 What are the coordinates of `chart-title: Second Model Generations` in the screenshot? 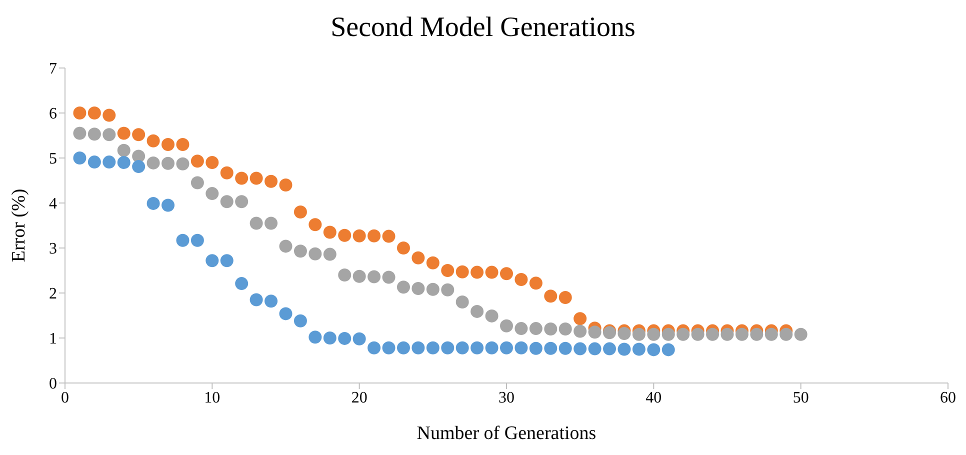 It's located at (483, 28).